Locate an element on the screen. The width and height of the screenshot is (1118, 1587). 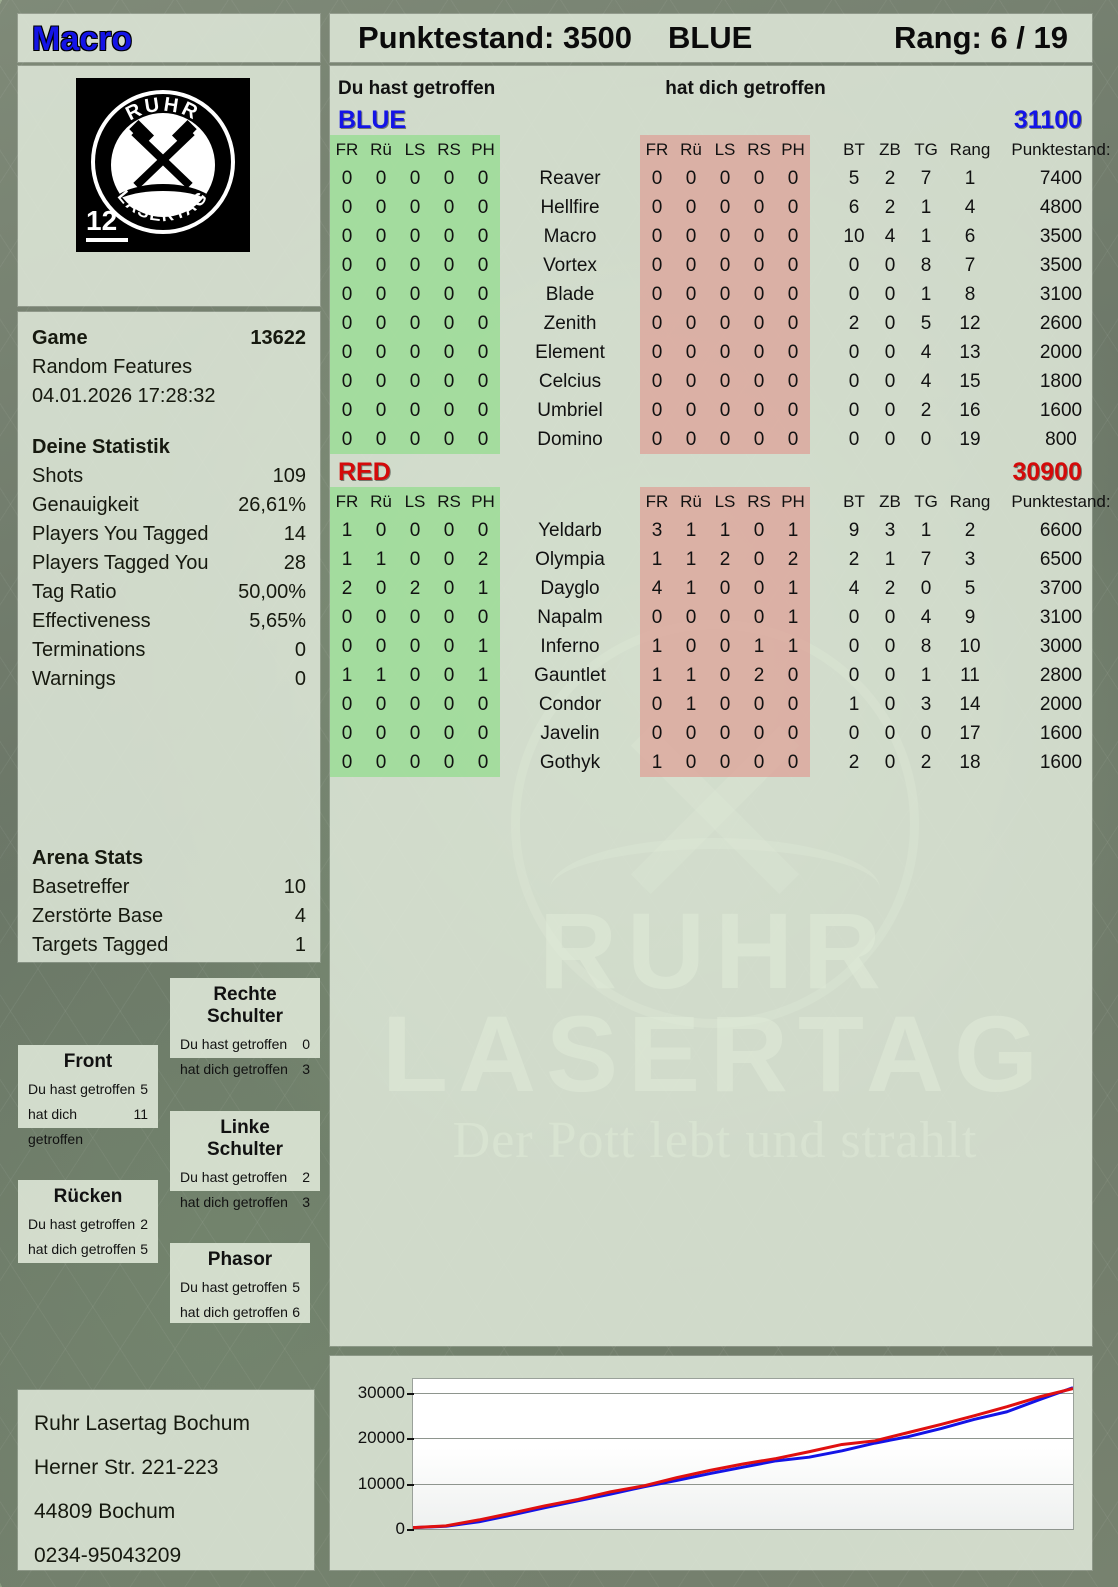
bodypart-hit-you-row: hat dich getroffen 5 is located at coordinates (88, 1249).